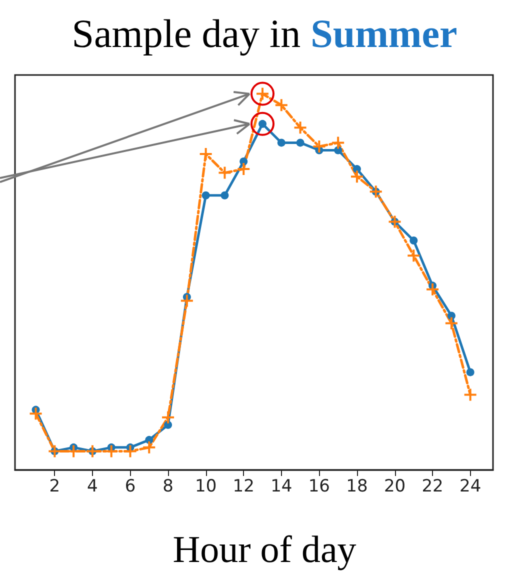 This screenshot has width=529, height=578. I want to click on x-tick-label: 22, so click(433, 486).